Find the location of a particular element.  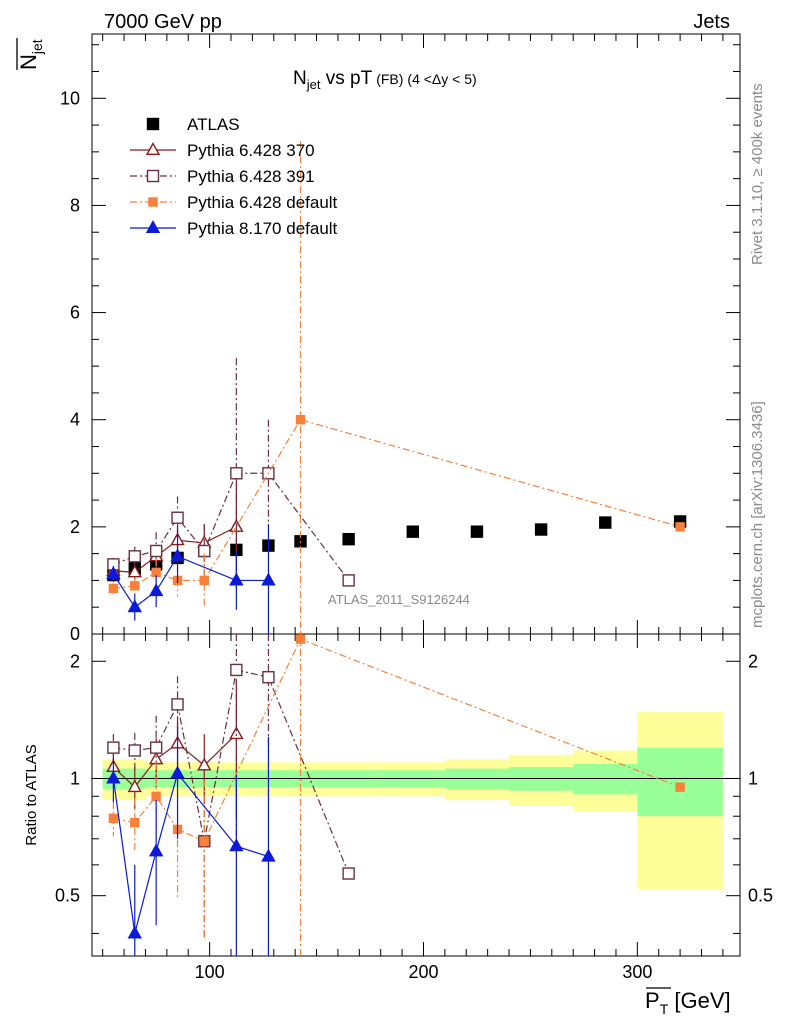

legend-entry-pythia6-391: Pythia 6.428 391 is located at coordinates (222, 176).